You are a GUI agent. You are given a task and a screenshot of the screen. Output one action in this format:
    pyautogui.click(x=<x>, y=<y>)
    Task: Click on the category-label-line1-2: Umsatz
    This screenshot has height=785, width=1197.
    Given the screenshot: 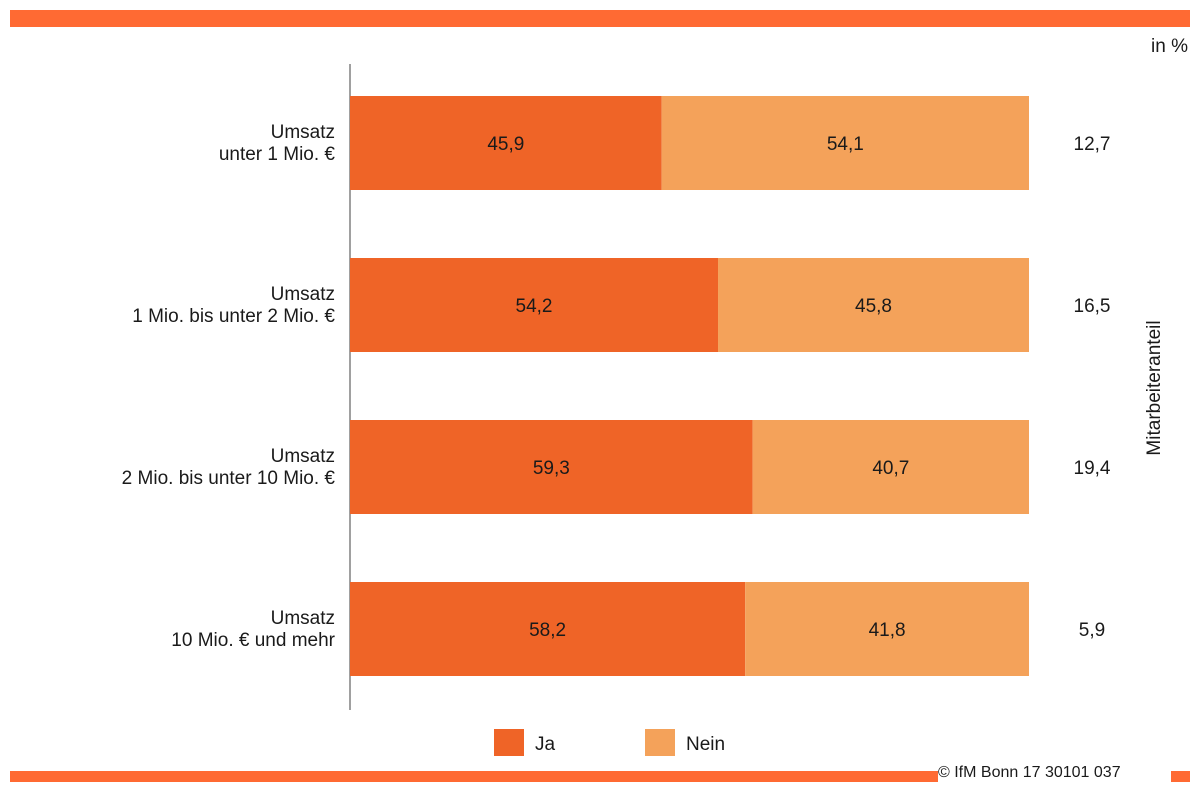 What is the action you would take?
    pyautogui.click(x=303, y=456)
    